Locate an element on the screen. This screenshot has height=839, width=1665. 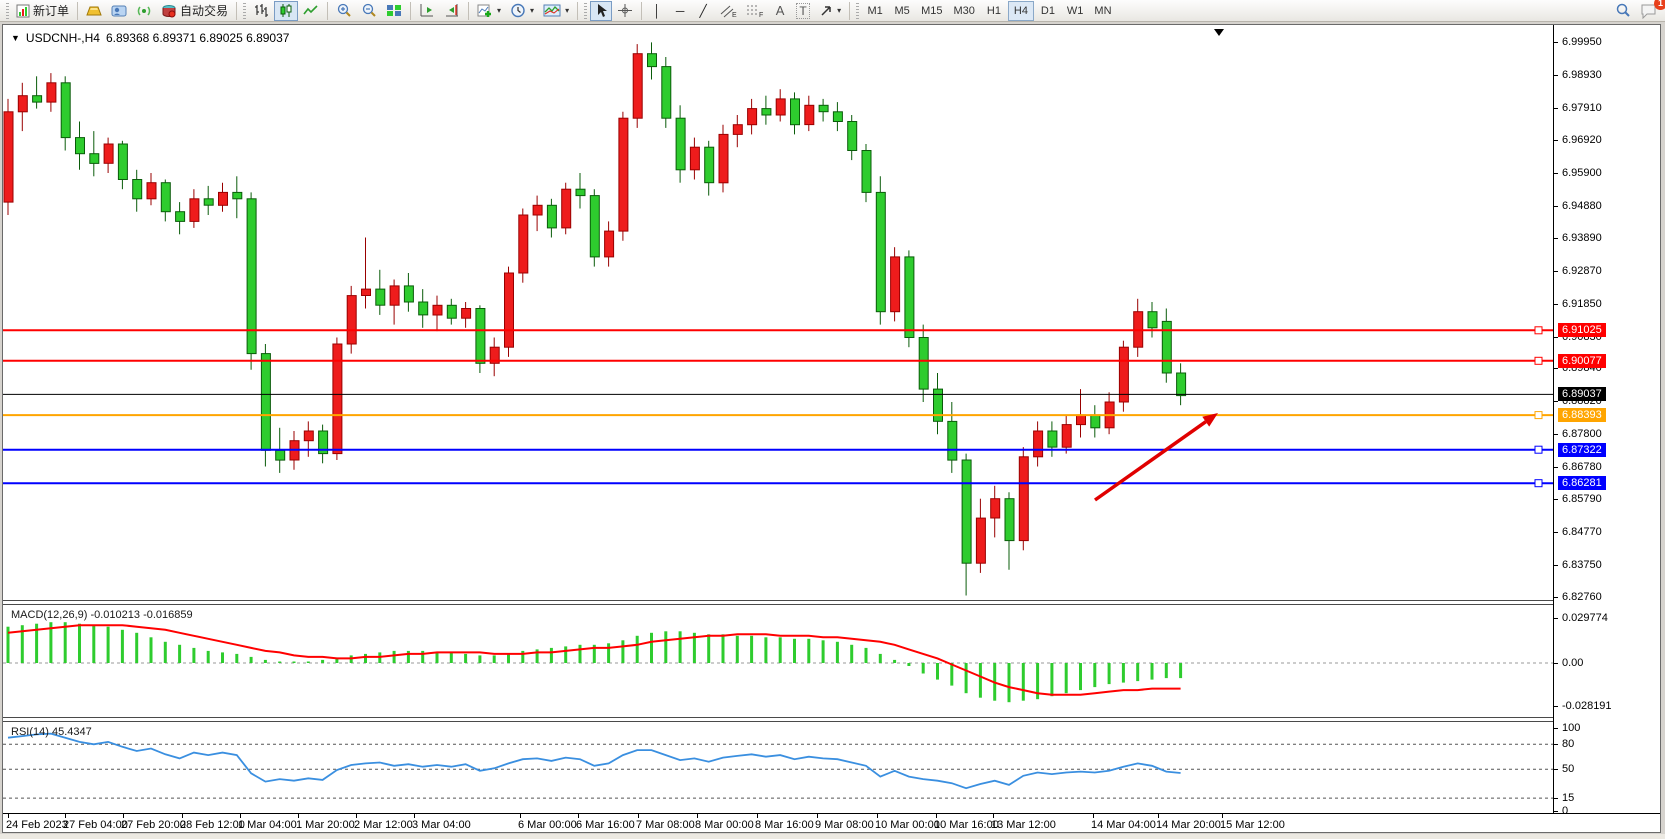
rsi-pane: RSI(14) 45.4347 is located at coordinates (778, 767).